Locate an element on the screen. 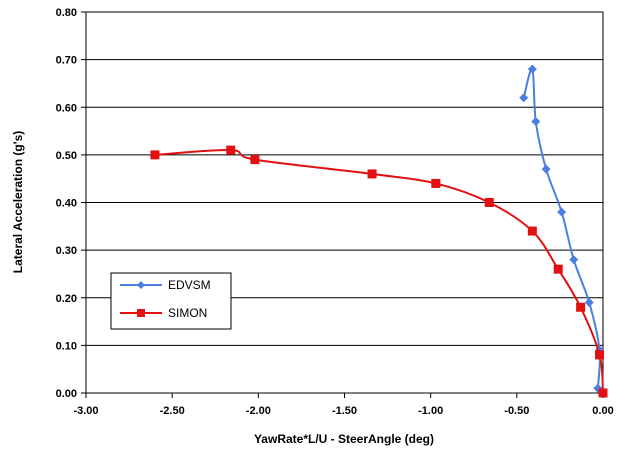 The image size is (626, 455). y-axis-title: Lateral Acceleration (g's) is located at coordinates (18, 202).